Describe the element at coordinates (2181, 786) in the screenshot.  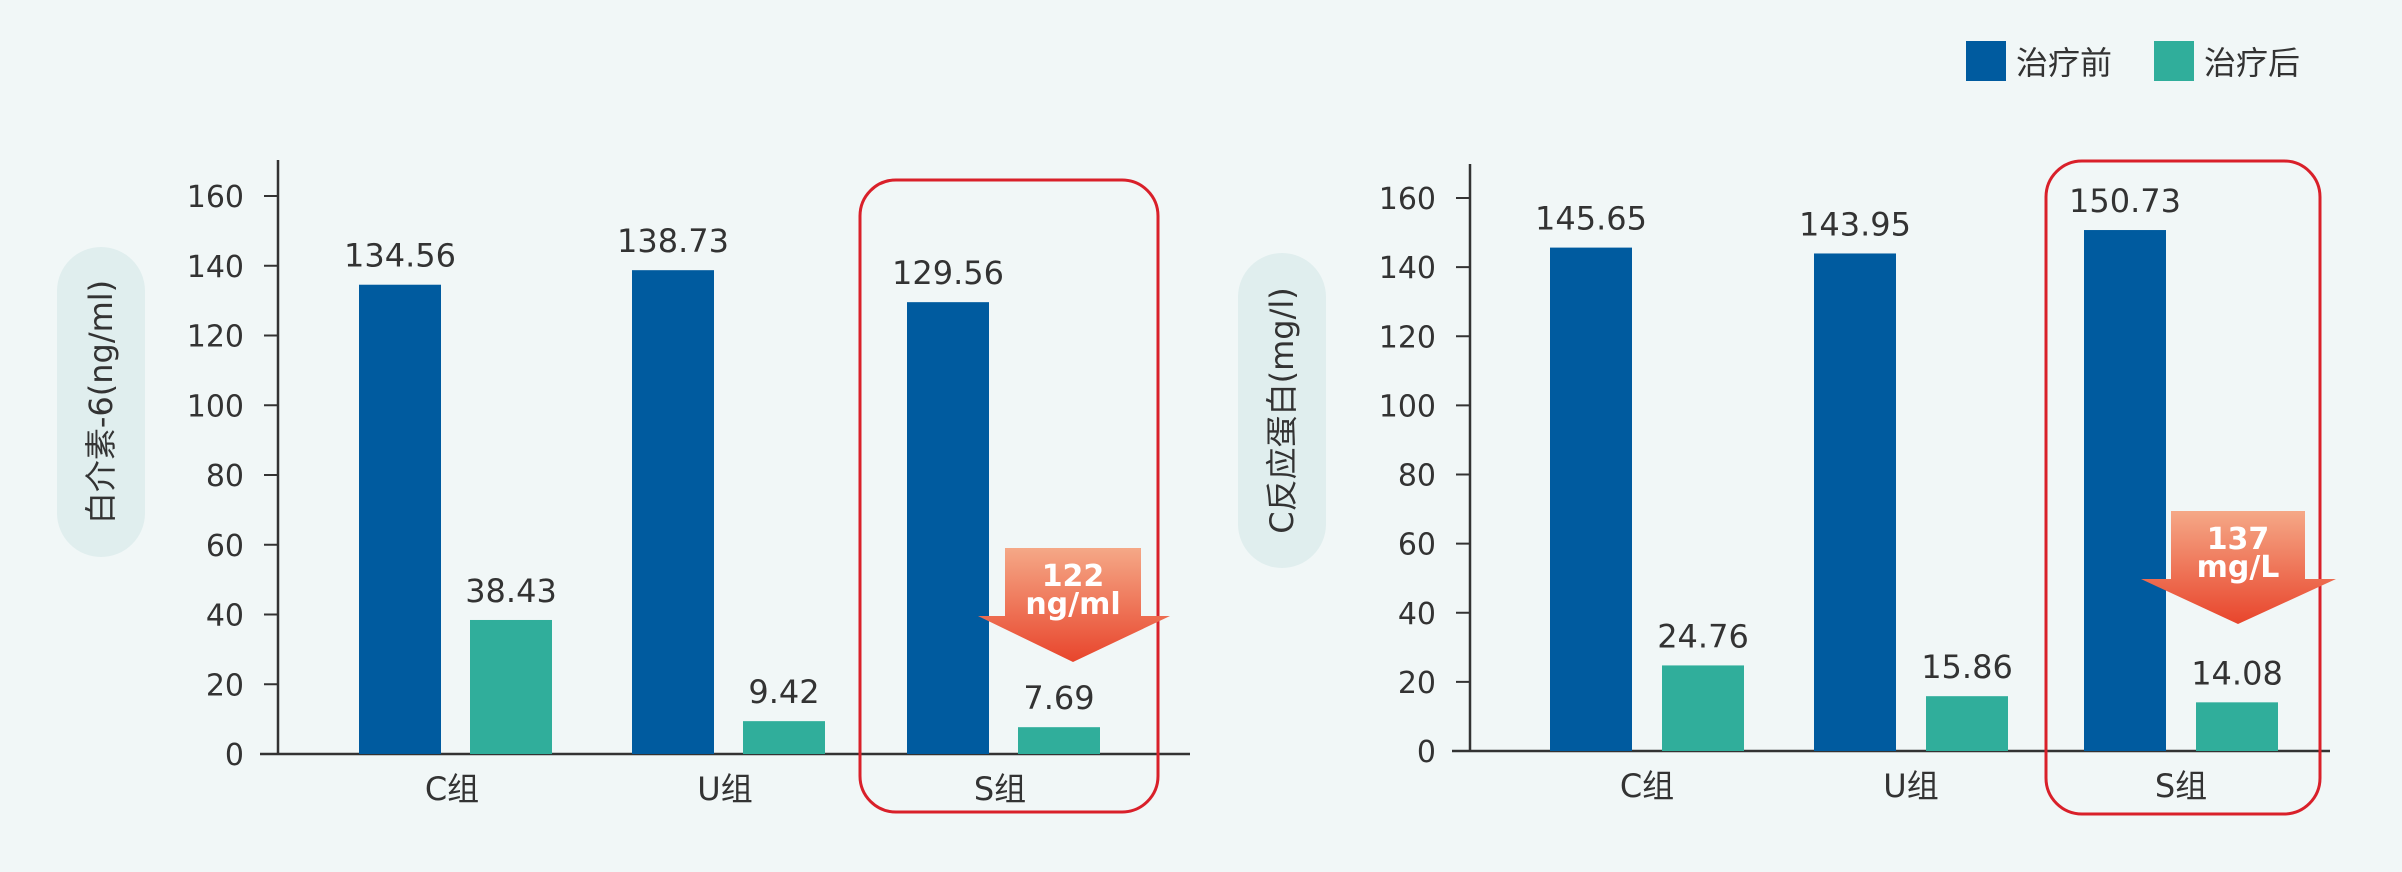
I see `chart2-x-tick-label: S组` at that location.